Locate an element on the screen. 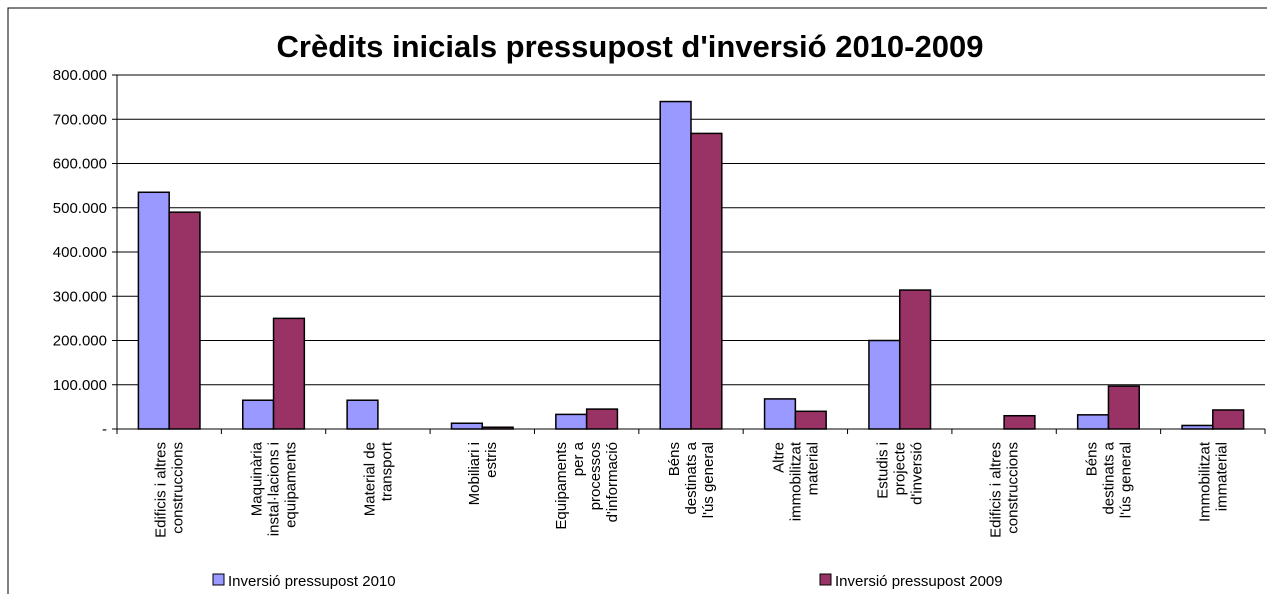  x-tick-label: estris is located at coordinates (491, 460).